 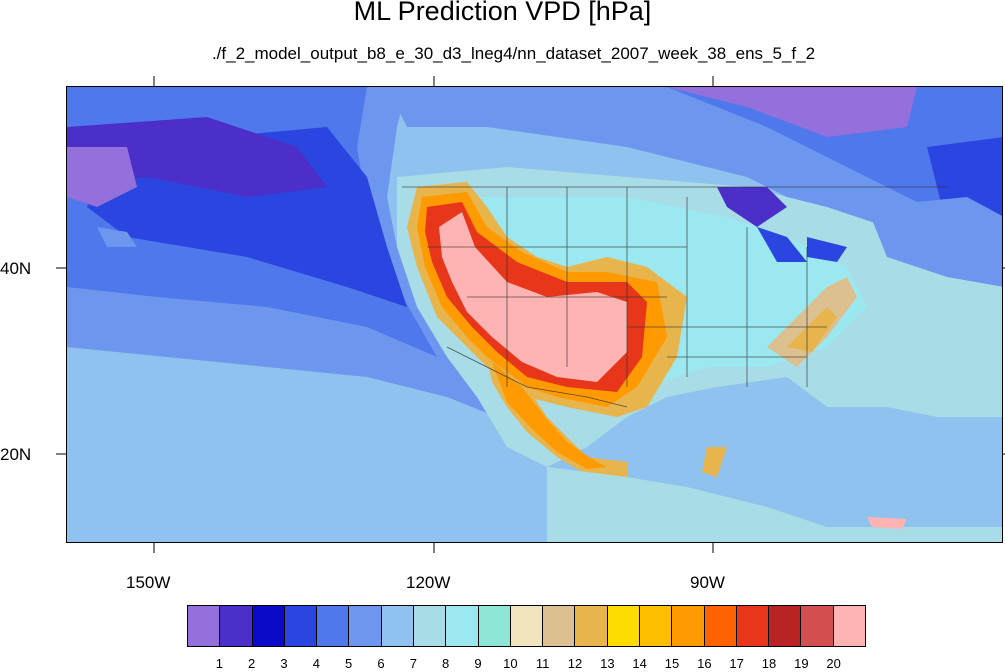 What do you see at coordinates (446, 663) in the screenshot?
I see `colorbar-label: 8` at bounding box center [446, 663].